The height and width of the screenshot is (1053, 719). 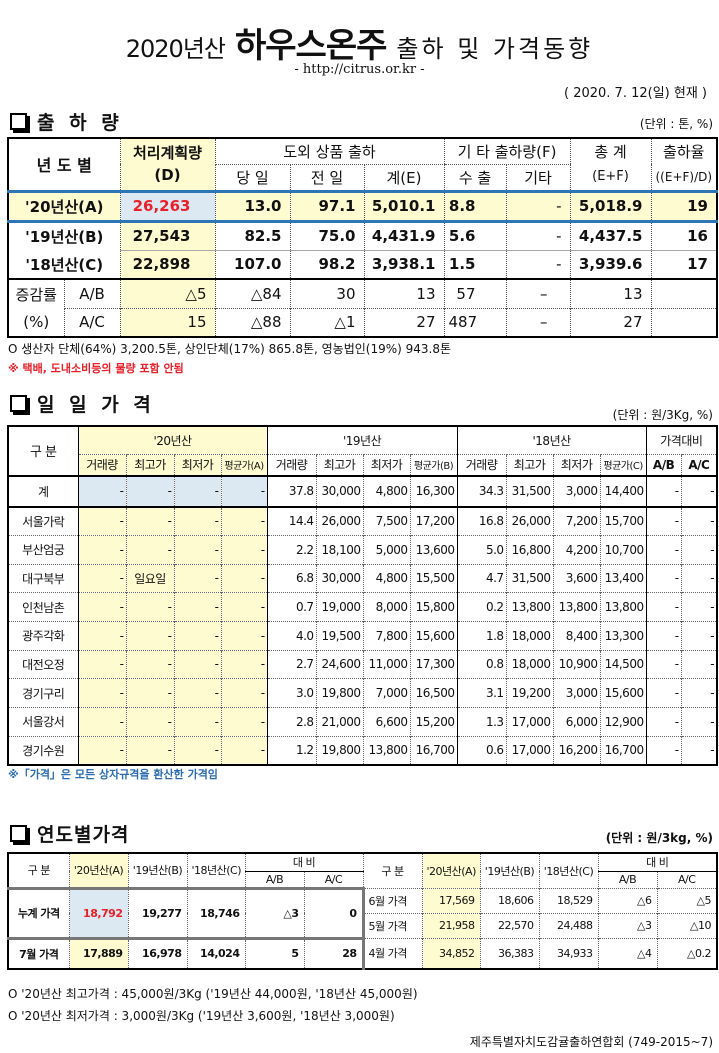 I want to click on cell-ac: 0, so click(x=334, y=912).